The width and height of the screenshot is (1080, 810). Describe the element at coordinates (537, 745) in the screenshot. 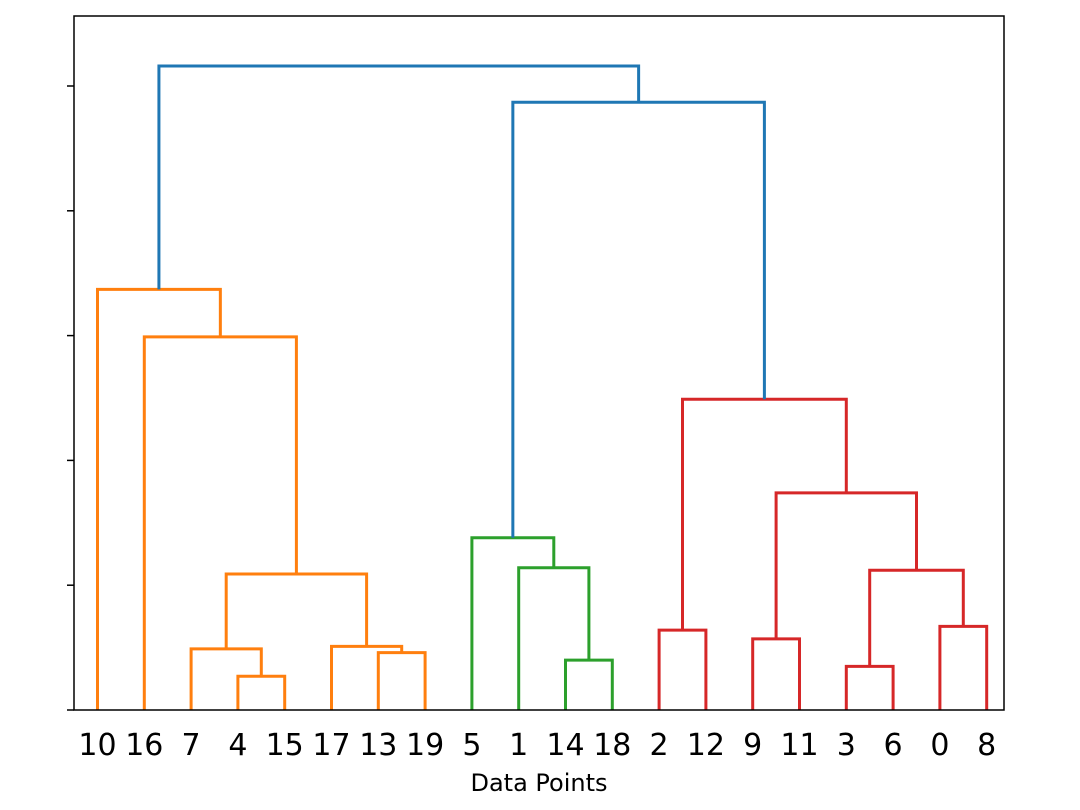

I see `x-axis-tick-labels: 10 16 7 4 15 17 13 19 5 1 14 18 2 12 9 11 3 6 0 8` at that location.